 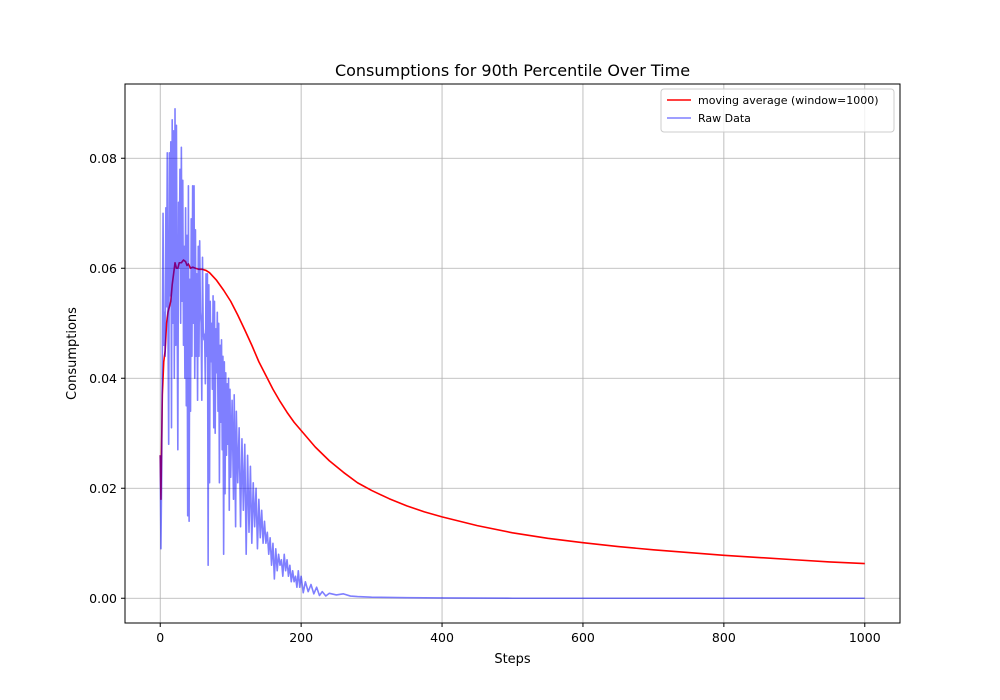 I want to click on legend-label-moving-average: moving average (window=1000), so click(x=788, y=100).